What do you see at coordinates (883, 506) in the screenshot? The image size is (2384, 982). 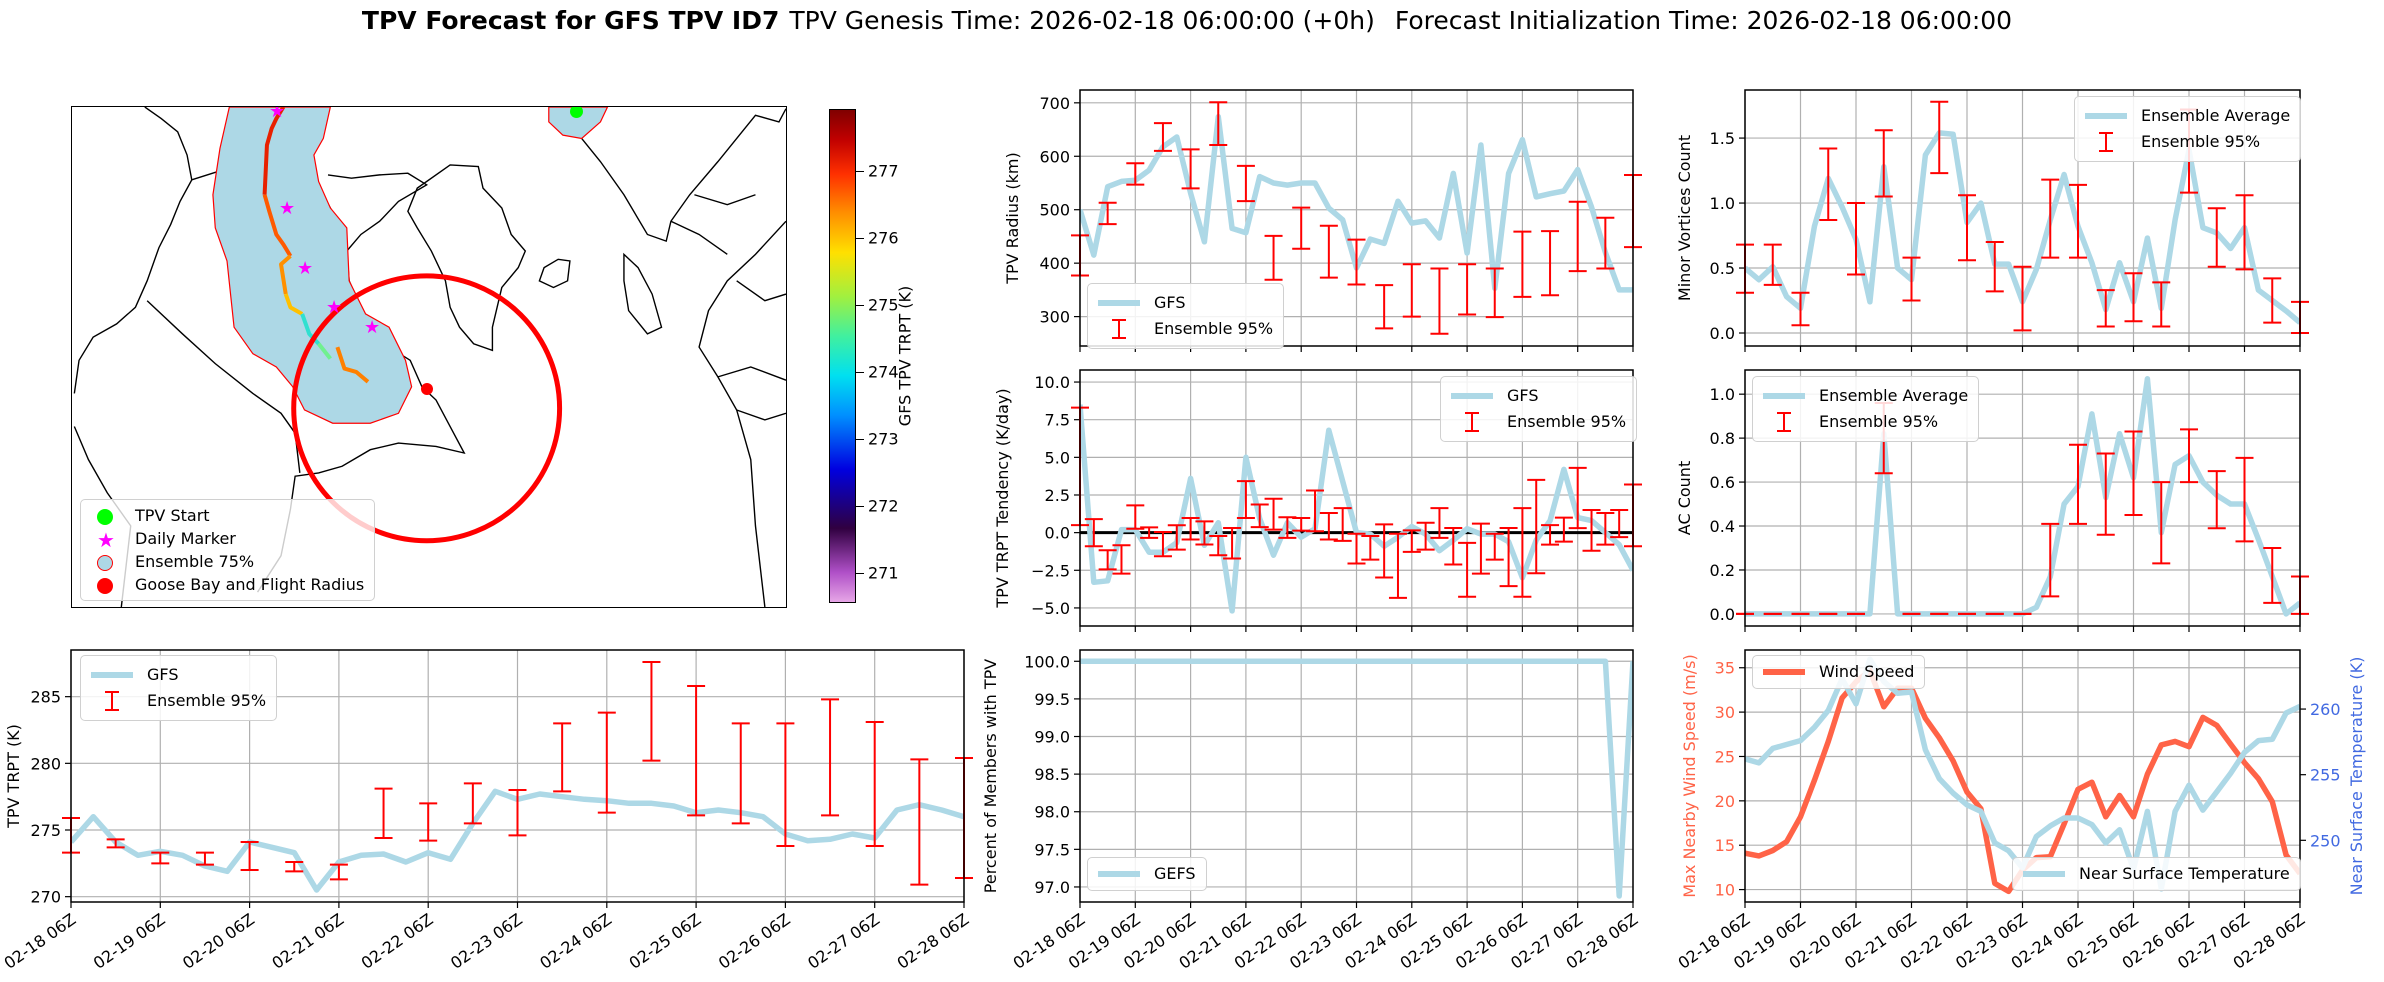 I see `colorbar-tick-label: 272` at bounding box center [883, 506].